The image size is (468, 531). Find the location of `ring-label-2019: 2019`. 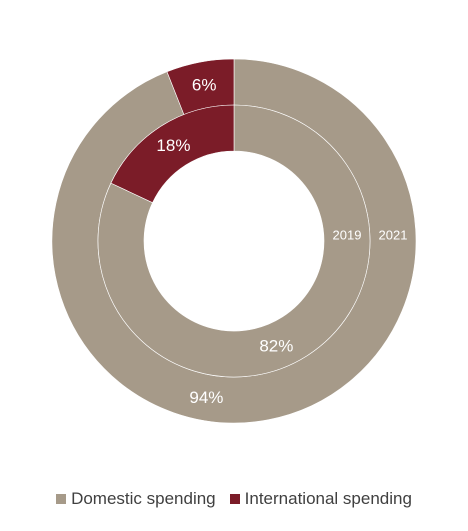

ring-label-2019: 2019 is located at coordinates (347, 235).